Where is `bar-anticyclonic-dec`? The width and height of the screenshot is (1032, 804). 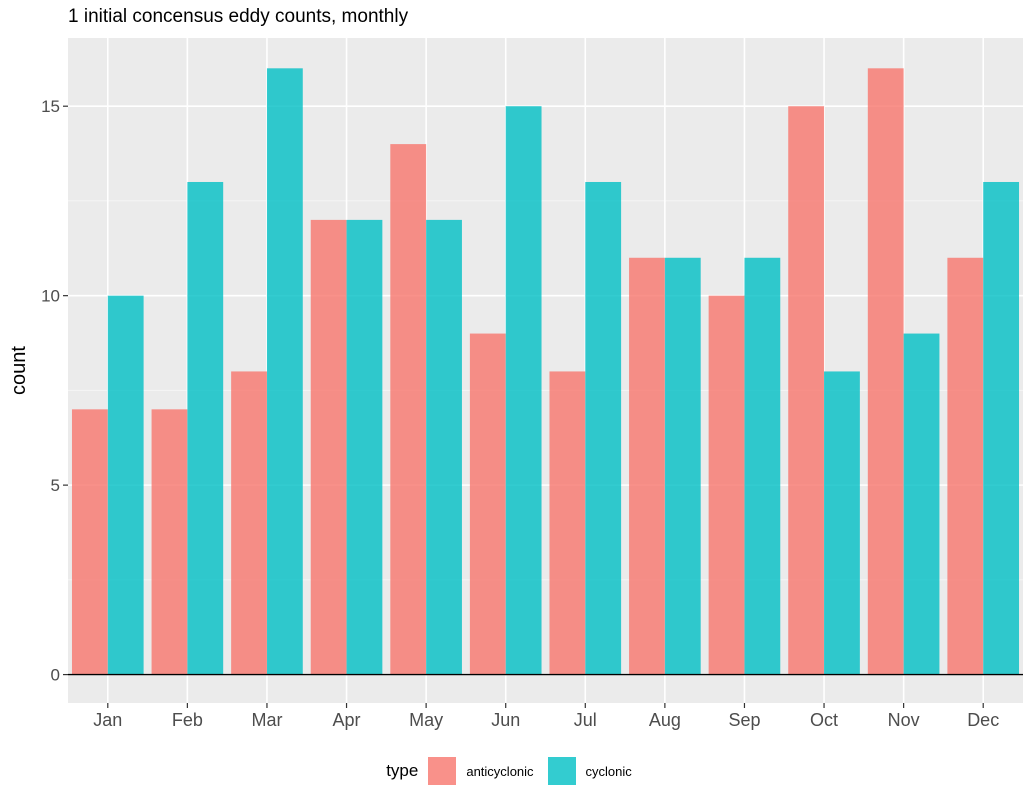
bar-anticyclonic-dec is located at coordinates (965, 466).